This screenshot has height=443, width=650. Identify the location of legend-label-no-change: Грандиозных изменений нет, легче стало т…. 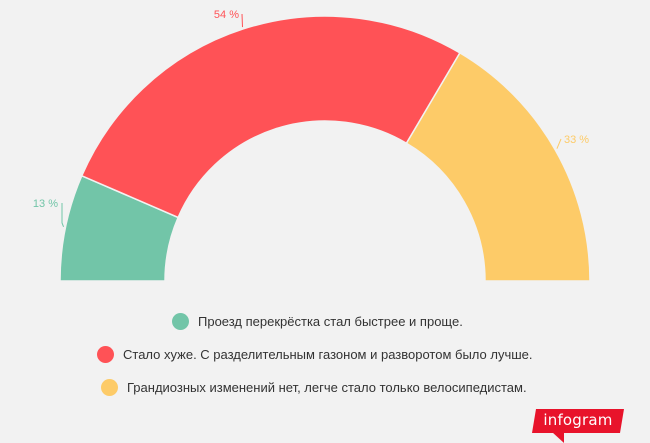
(327, 387).